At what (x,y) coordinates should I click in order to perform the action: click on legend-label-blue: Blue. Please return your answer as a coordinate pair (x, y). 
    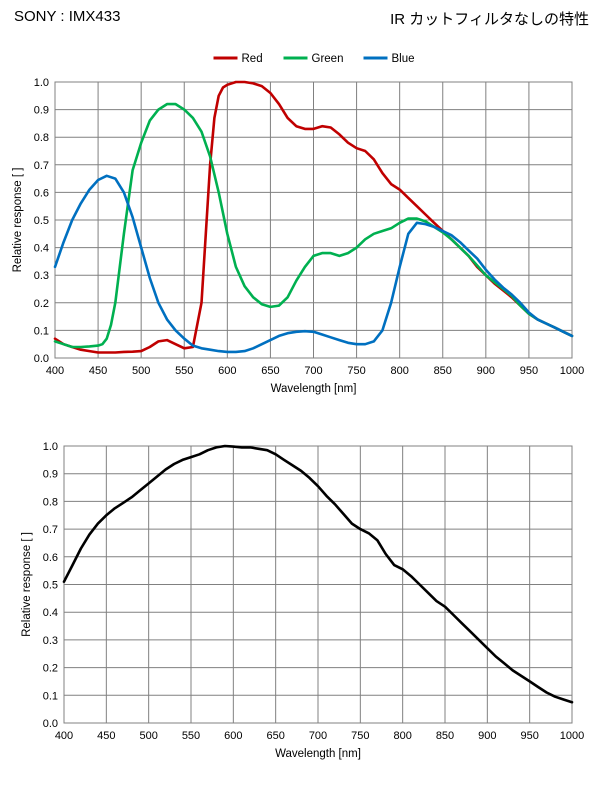
    Looking at the image, I should click on (403, 59).